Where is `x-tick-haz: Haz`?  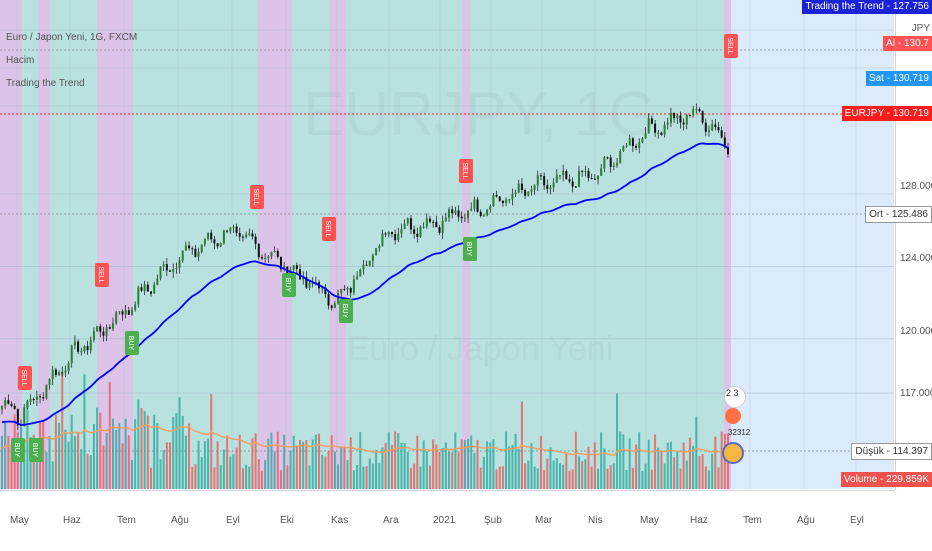
x-tick-haz: Haz is located at coordinates (72, 520).